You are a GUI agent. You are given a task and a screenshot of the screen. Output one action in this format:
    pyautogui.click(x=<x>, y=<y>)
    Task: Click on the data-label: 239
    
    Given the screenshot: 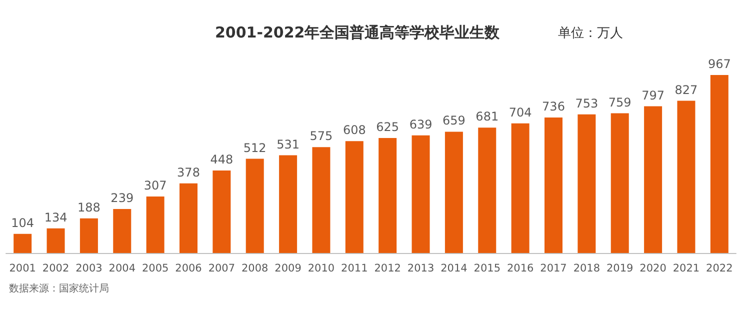 What is the action you would take?
    pyautogui.click(x=122, y=198)
    